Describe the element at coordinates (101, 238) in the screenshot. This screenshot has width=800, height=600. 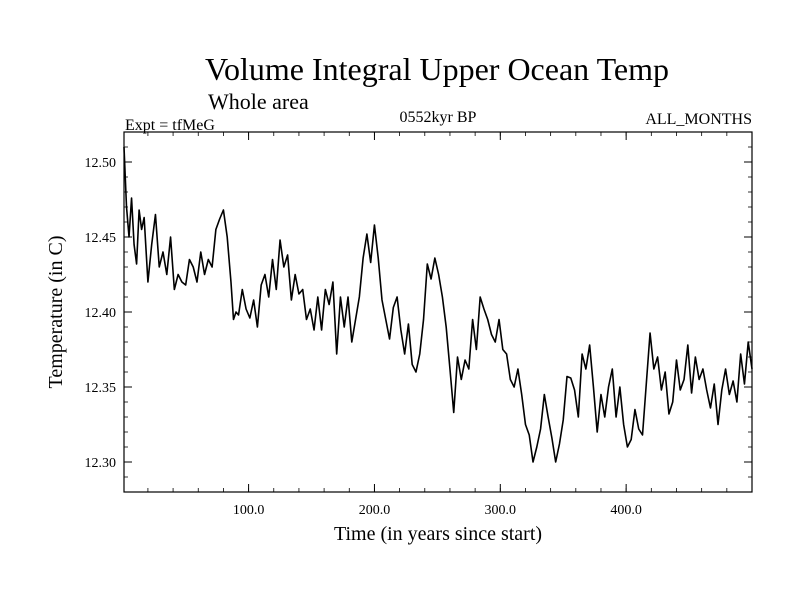
I see `y-tick-label: 12.45` at that location.